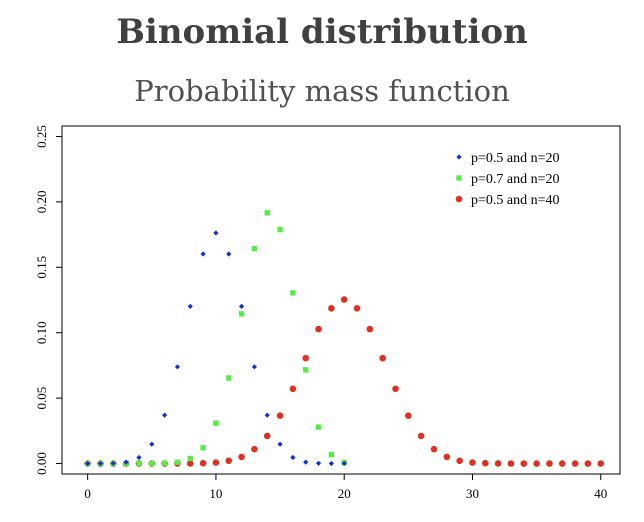 The width and height of the screenshot is (644, 522). I want to click on x-tick-label: 40, so click(600, 493).